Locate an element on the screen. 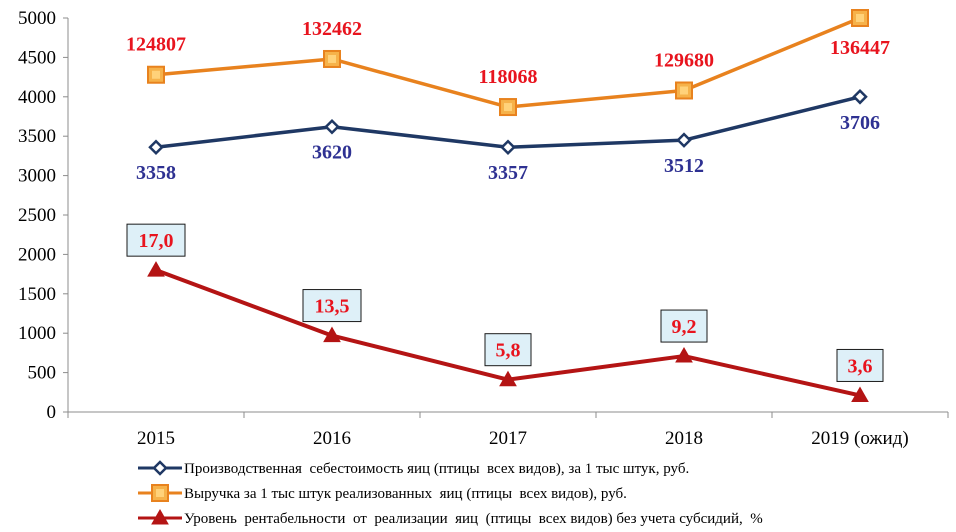  data-label: 3358 is located at coordinates (156, 173).